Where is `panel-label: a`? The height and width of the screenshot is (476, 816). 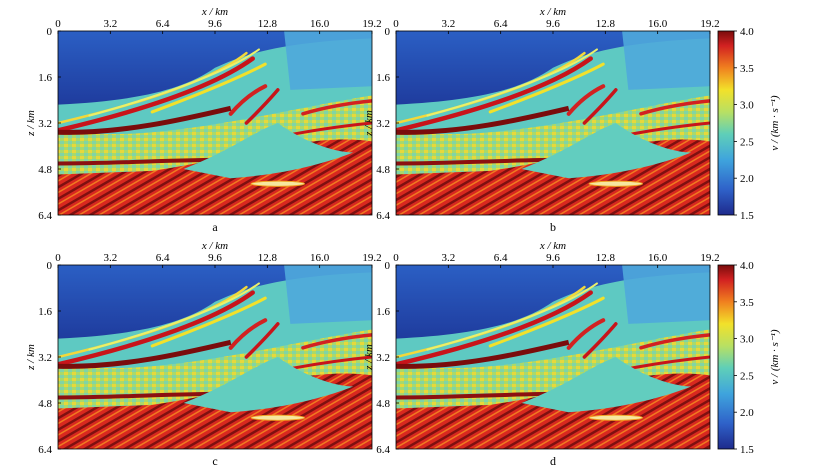 panel-label: a is located at coordinates (215, 227).